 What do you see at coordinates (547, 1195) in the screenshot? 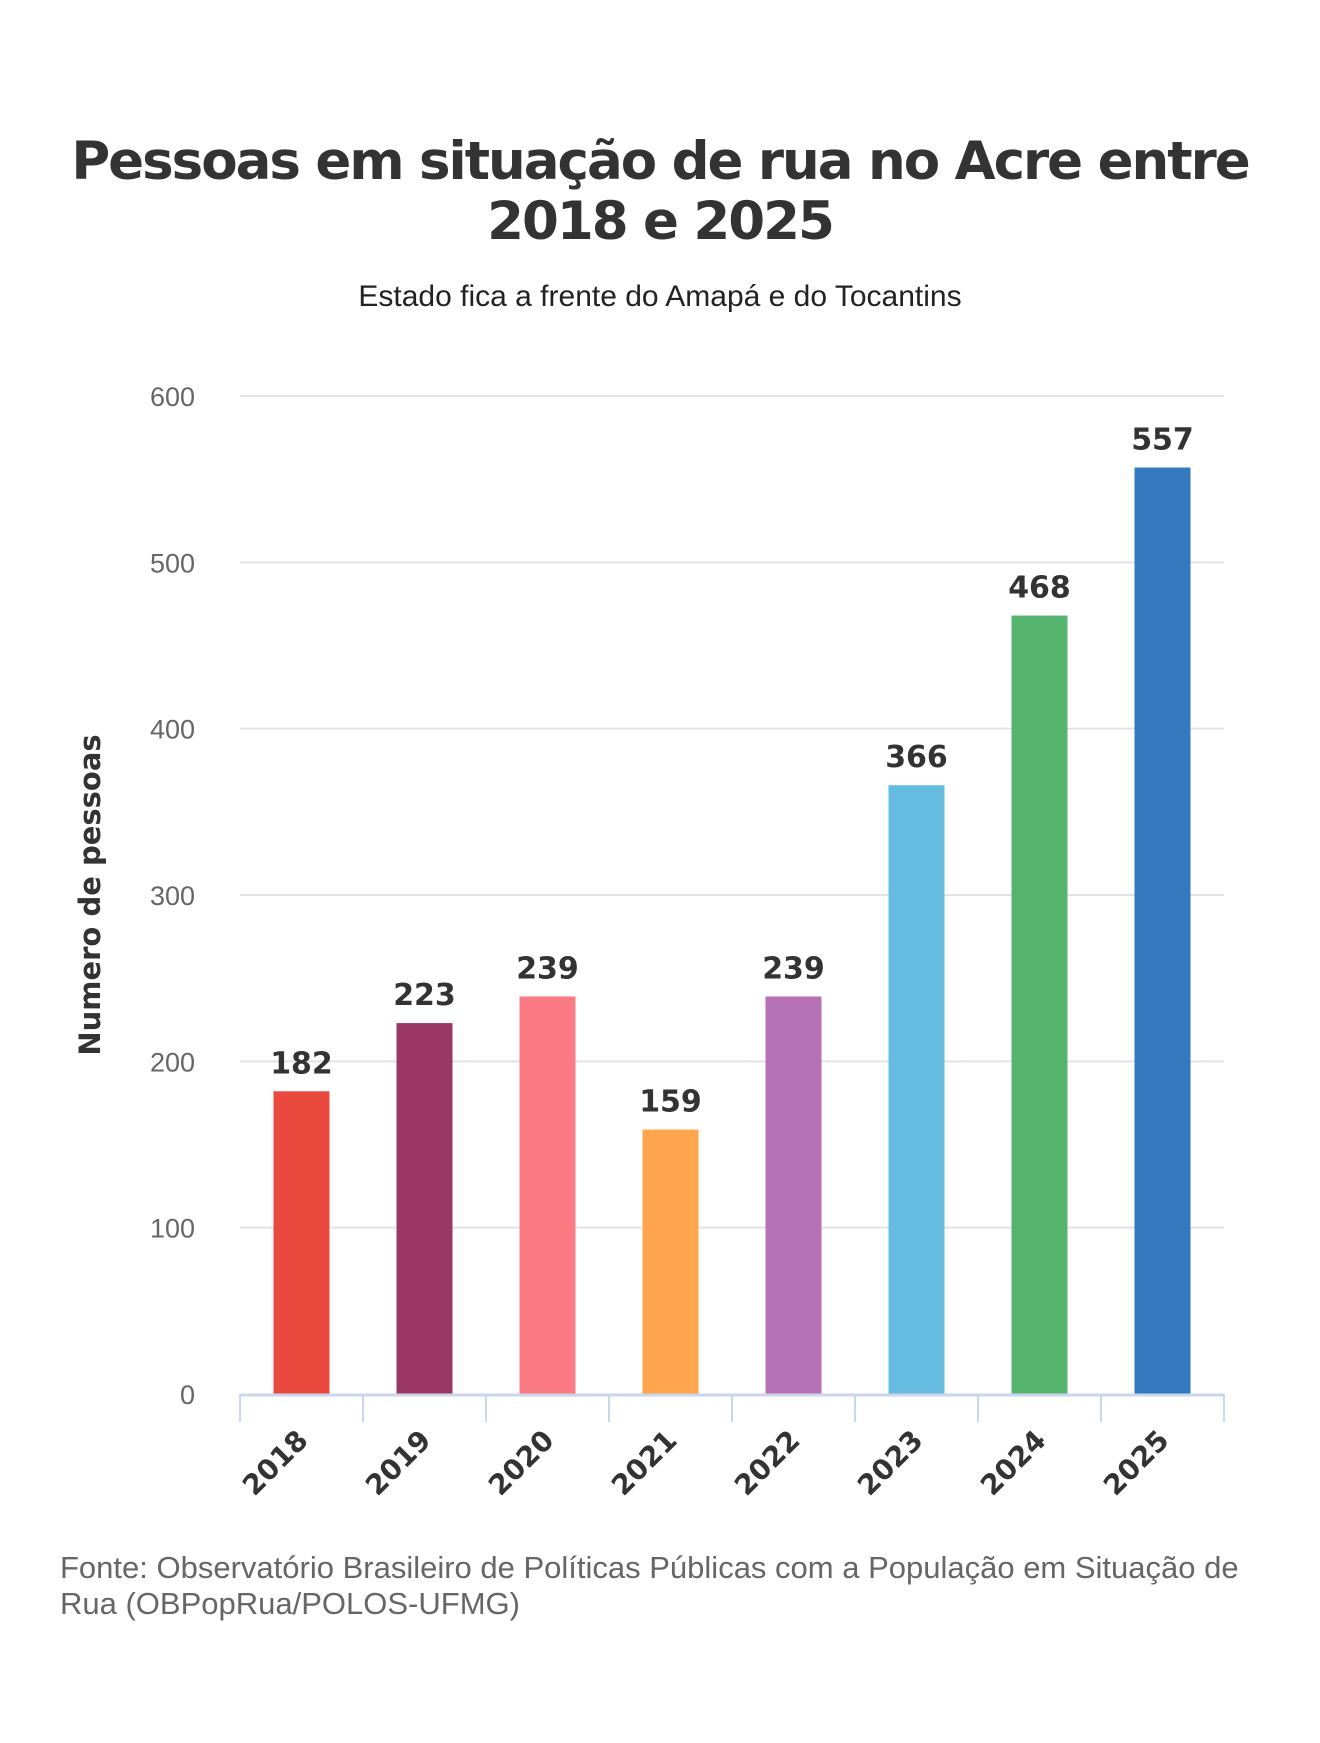
I see `bar-2020` at bounding box center [547, 1195].